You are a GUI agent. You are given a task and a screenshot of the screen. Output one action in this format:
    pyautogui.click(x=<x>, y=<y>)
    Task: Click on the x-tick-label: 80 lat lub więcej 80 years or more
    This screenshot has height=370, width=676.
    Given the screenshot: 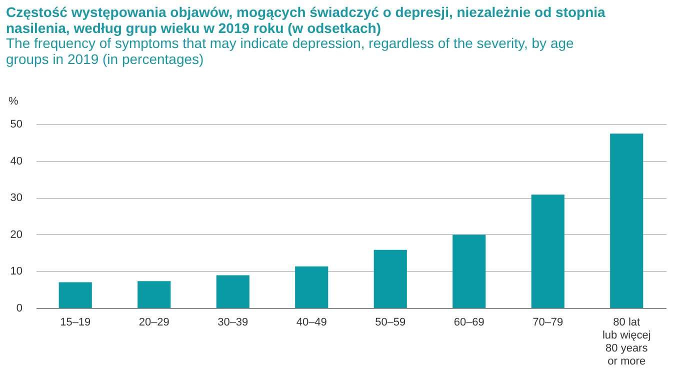 What is the action you would take?
    pyautogui.click(x=626, y=342)
    